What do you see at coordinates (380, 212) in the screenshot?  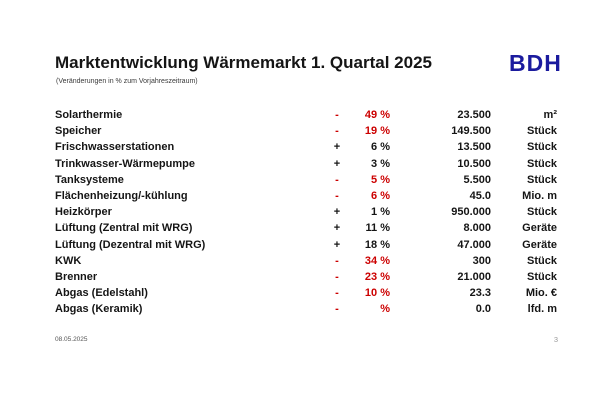 I see `row-pct: 1 %` at bounding box center [380, 212].